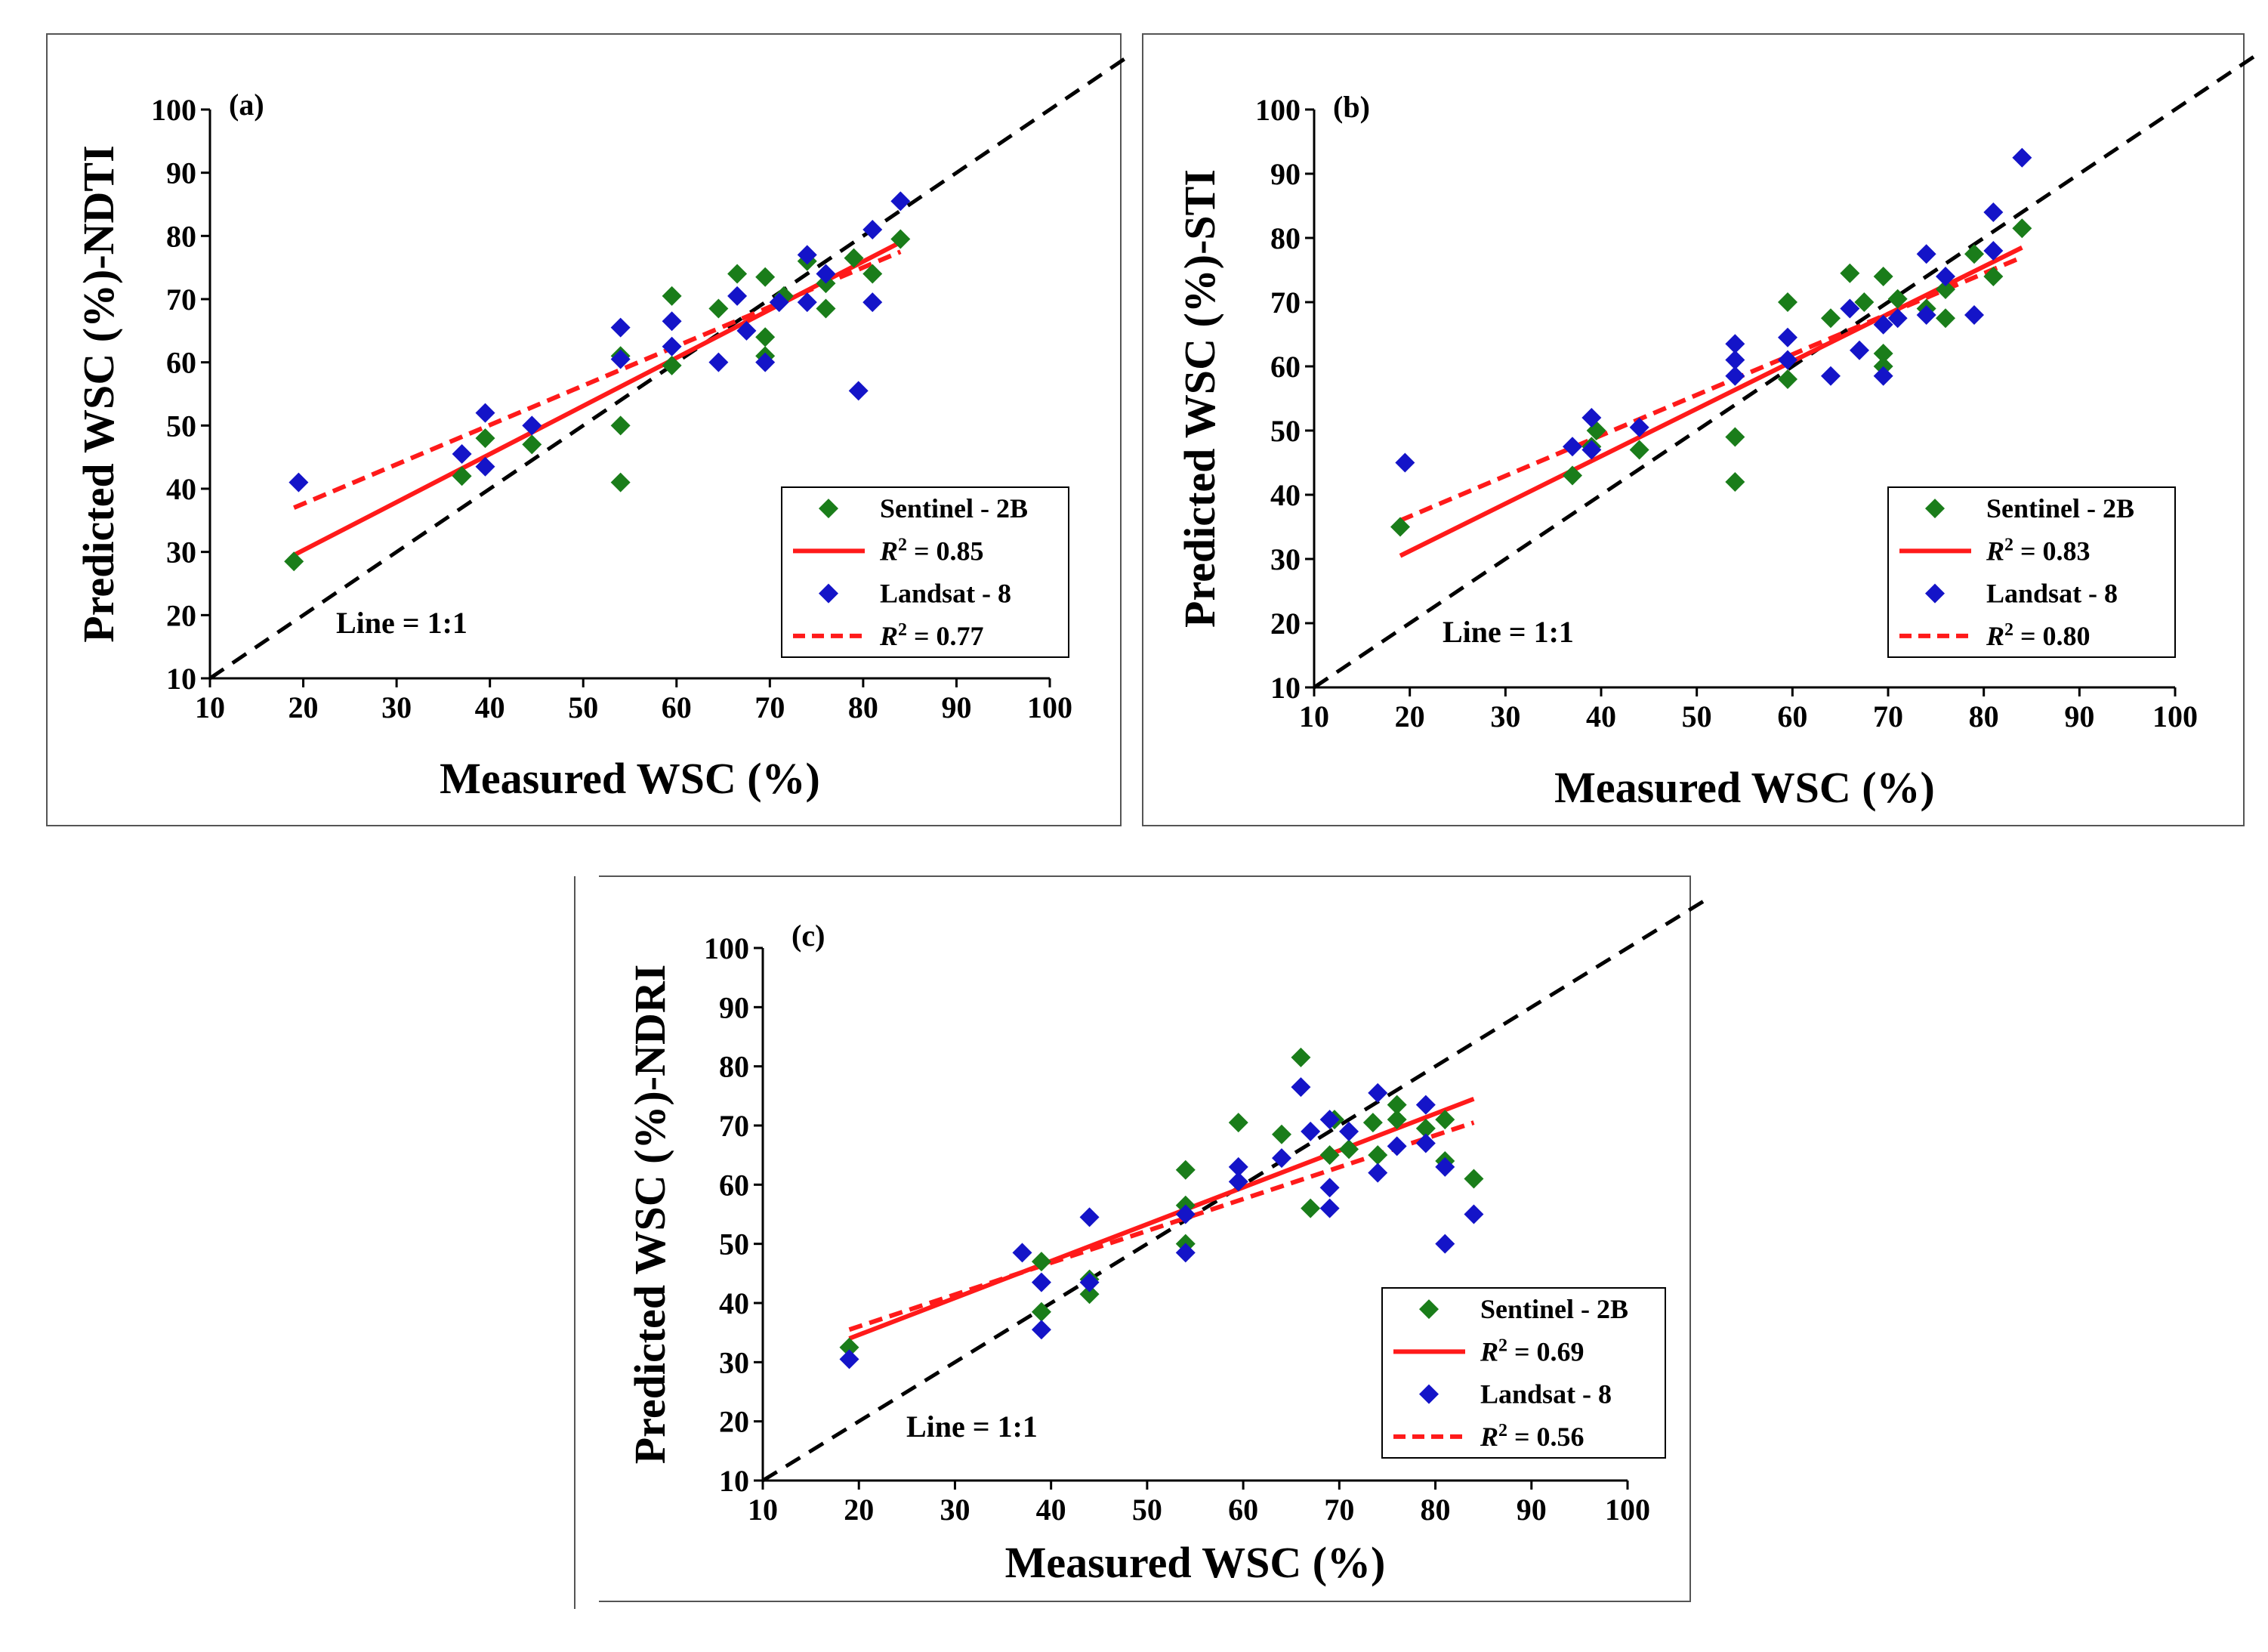 This screenshot has height=1652, width=2268. Describe the element at coordinates (1051, 1510) in the screenshot. I see `x-tick-label: 40` at that location.